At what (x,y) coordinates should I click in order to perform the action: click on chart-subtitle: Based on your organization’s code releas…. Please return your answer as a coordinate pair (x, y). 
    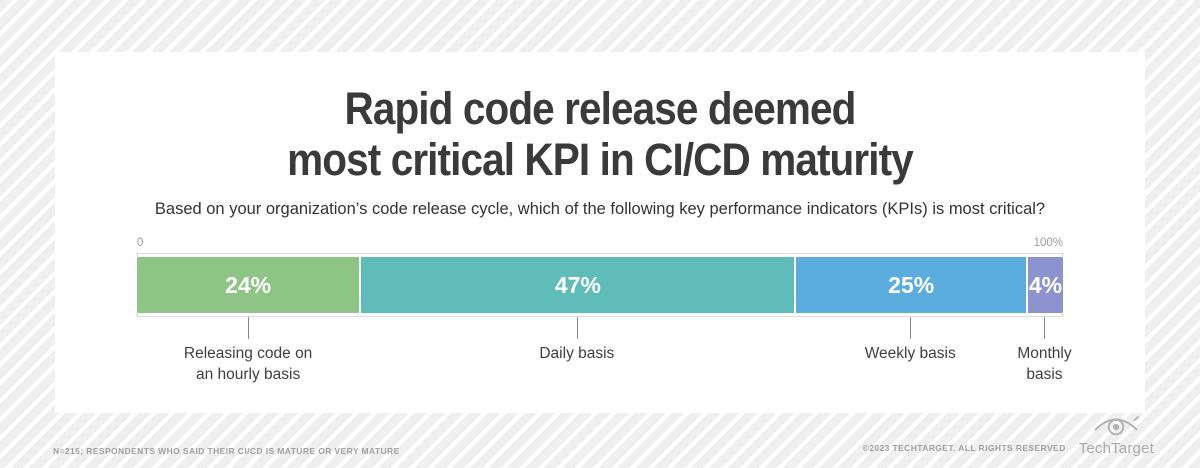
    Looking at the image, I should click on (600, 208).